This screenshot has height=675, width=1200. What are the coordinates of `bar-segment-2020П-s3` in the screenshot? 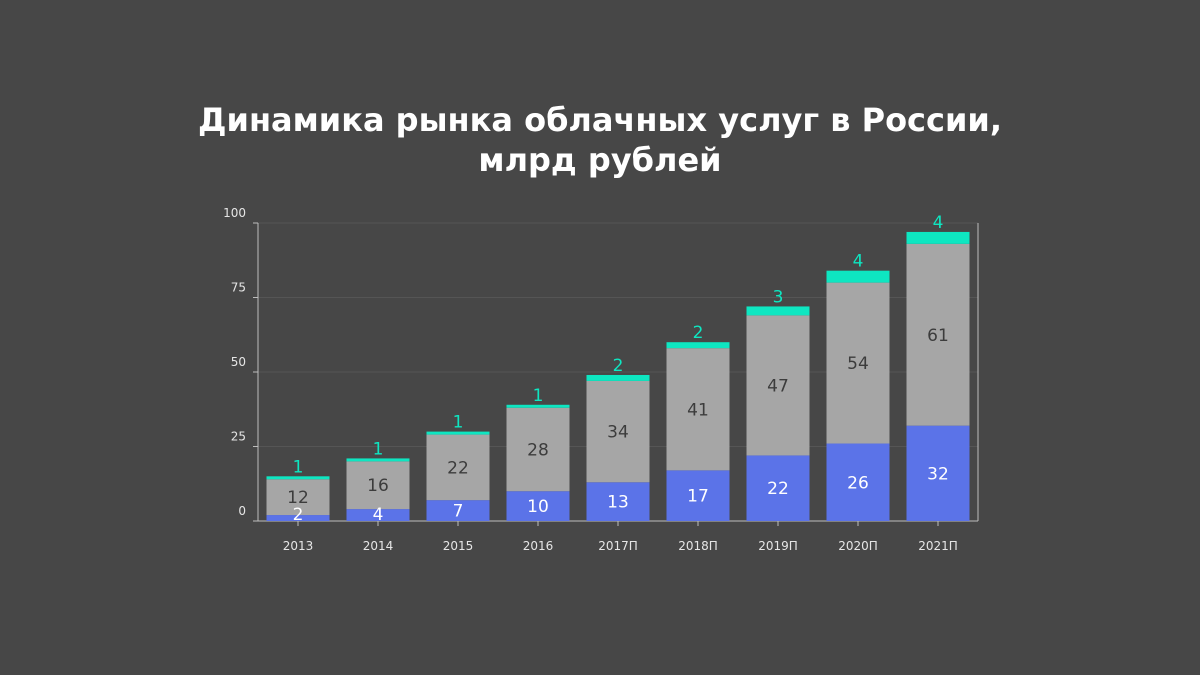 It's located at (858, 276).